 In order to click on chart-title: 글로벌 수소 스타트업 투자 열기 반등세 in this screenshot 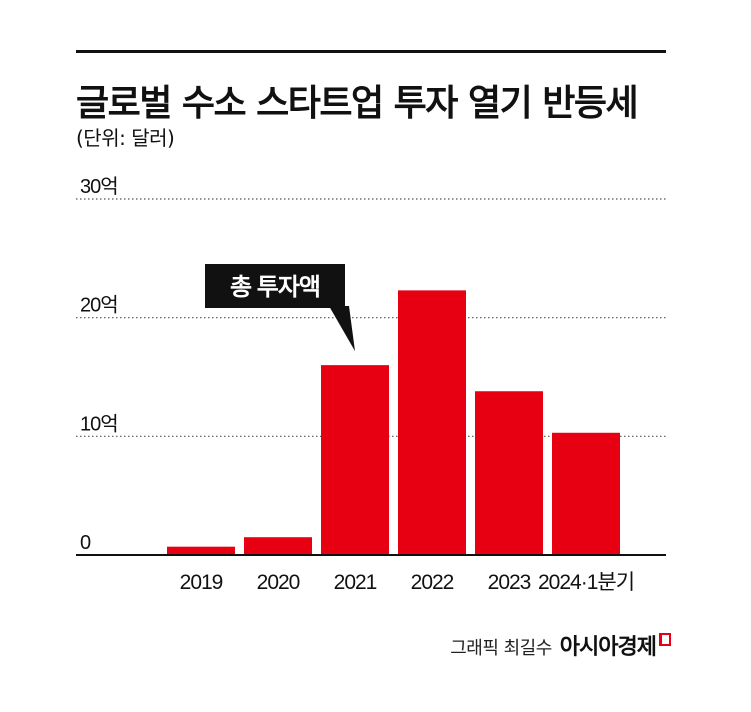, I will do `click(357, 103)`.